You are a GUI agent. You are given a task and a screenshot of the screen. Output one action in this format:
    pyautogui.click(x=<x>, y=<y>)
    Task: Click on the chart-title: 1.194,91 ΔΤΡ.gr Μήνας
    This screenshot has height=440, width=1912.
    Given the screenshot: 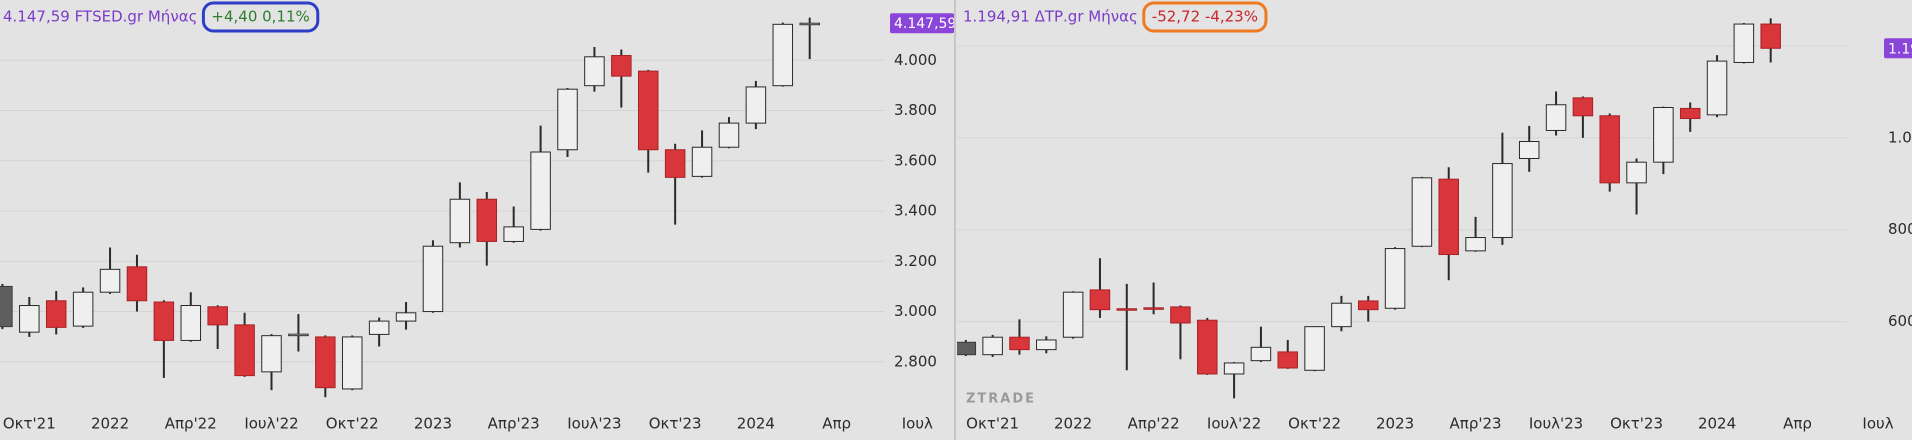 What is the action you would take?
    pyautogui.click(x=1050, y=17)
    